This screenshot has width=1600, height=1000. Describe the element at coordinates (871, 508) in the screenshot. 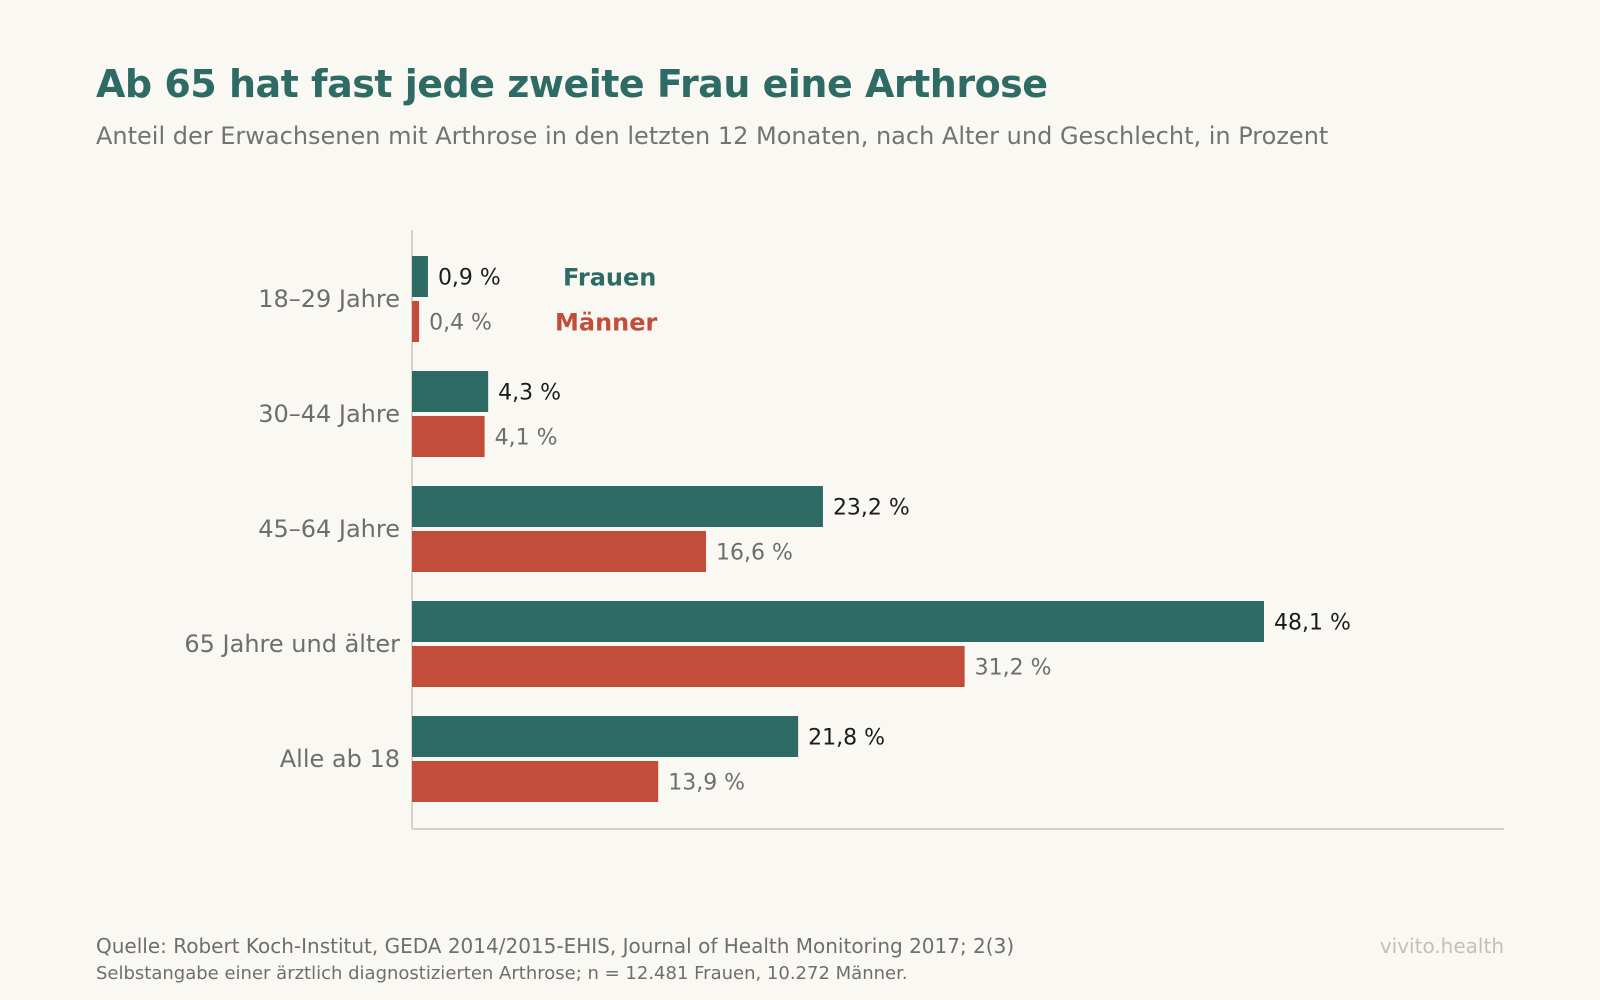

I see `data-label-frauen: 23,2 %` at that location.